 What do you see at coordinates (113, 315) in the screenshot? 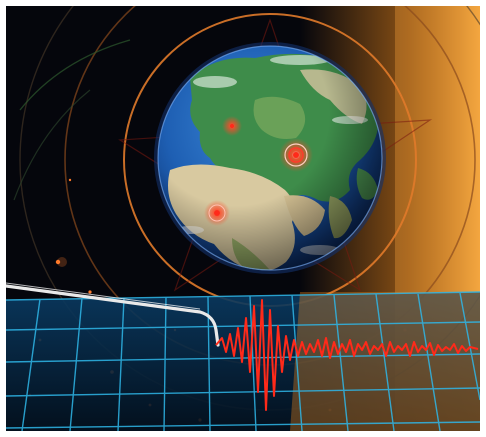
I see `seismograph-stylus` at bounding box center [113, 315].